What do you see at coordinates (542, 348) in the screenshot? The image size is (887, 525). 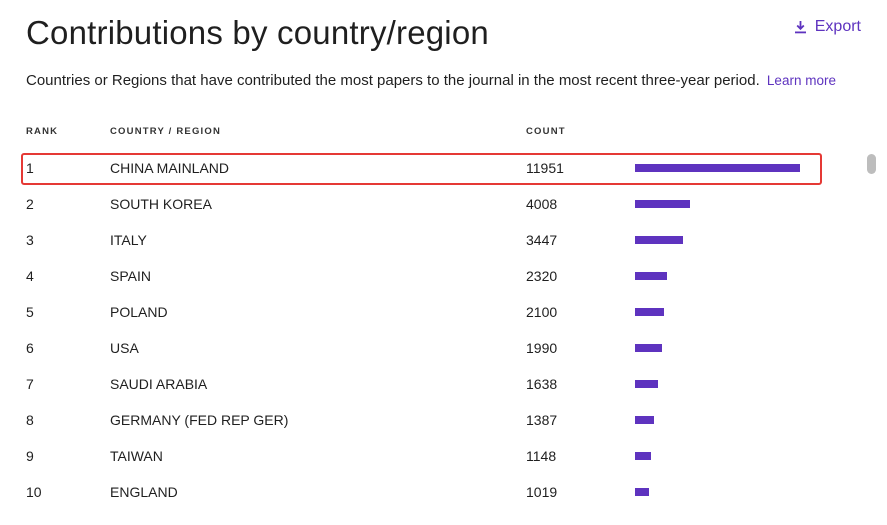 I see `row-count: 1990` at bounding box center [542, 348].